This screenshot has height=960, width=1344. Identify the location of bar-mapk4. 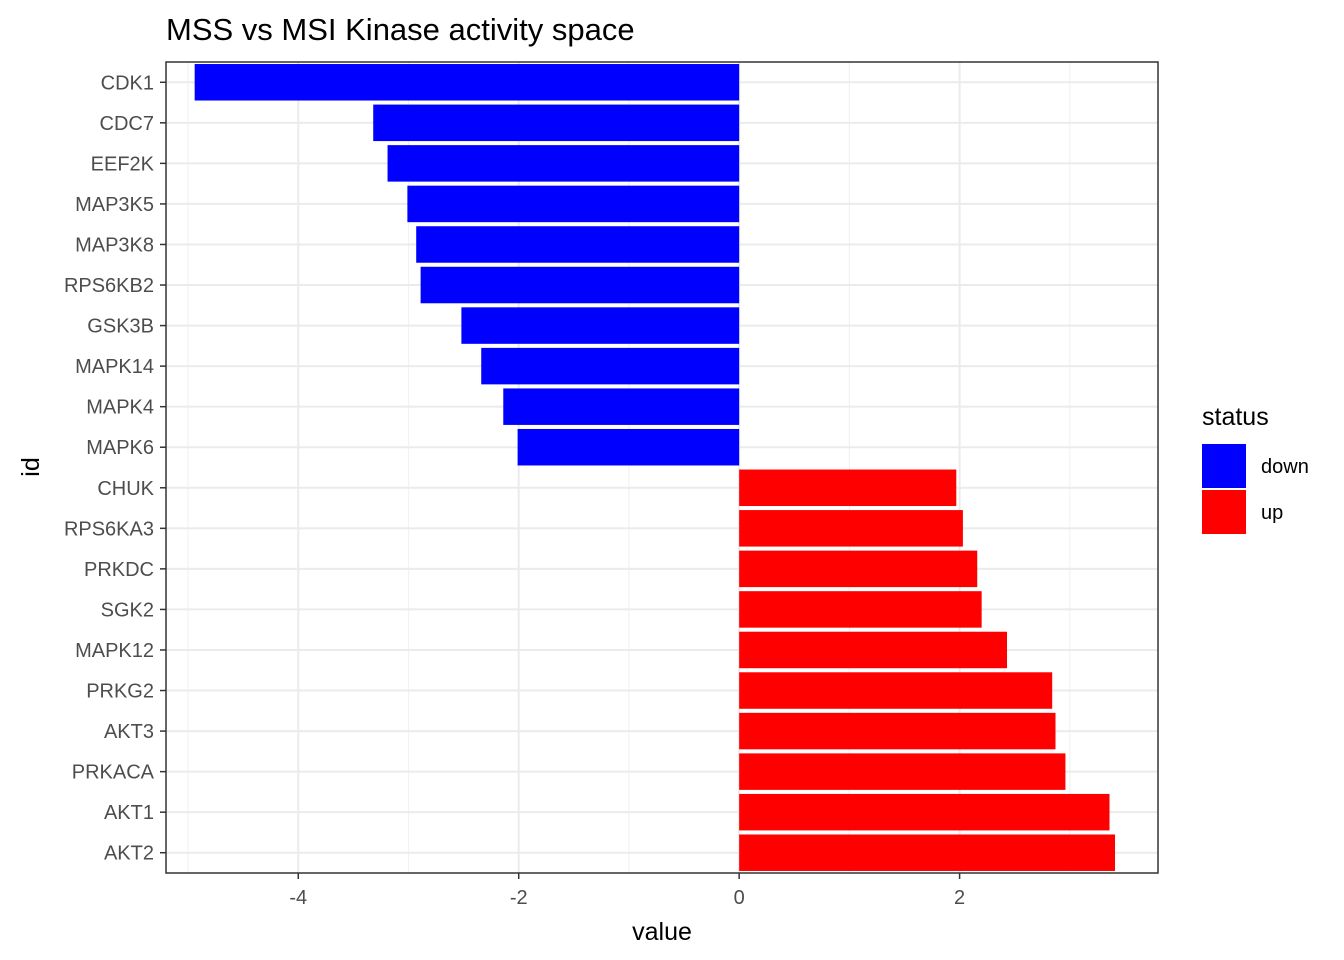
(621, 406).